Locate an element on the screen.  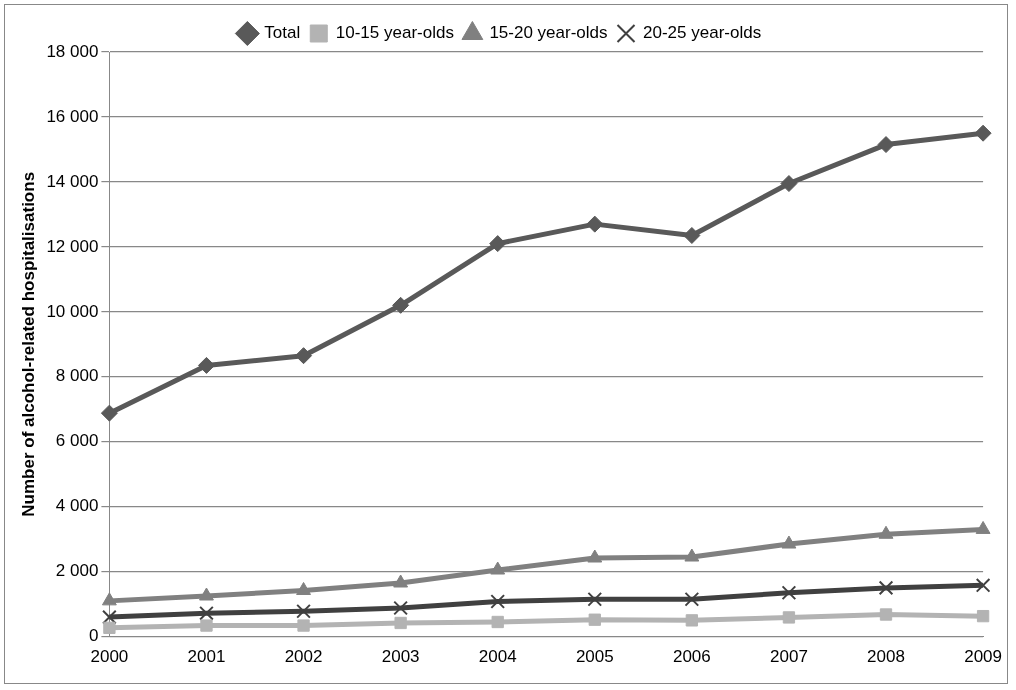
x-tick-label: 2002 is located at coordinates (303, 657).